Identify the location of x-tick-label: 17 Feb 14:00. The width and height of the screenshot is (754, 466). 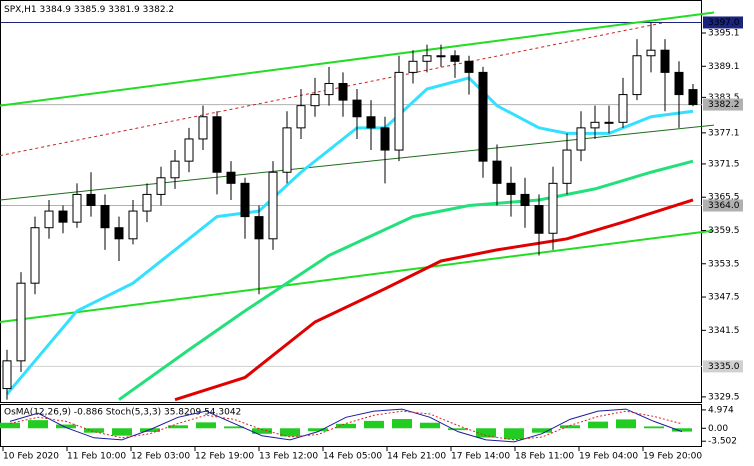
(480, 457).